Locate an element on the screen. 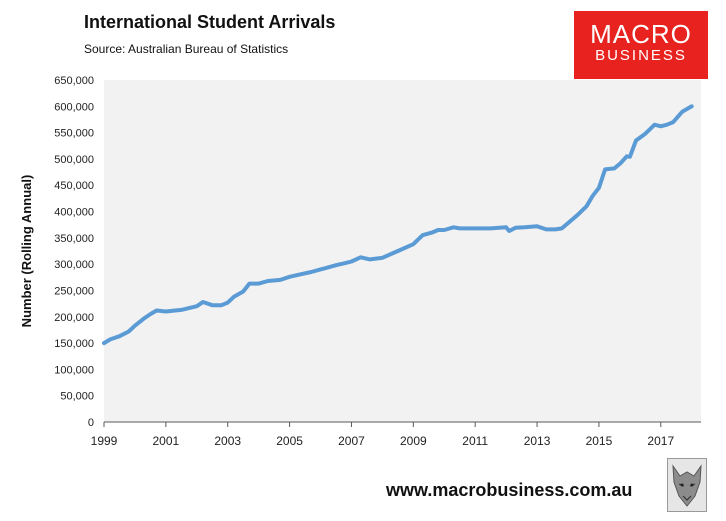  x-tick-label: 2001 is located at coordinates (166, 441).